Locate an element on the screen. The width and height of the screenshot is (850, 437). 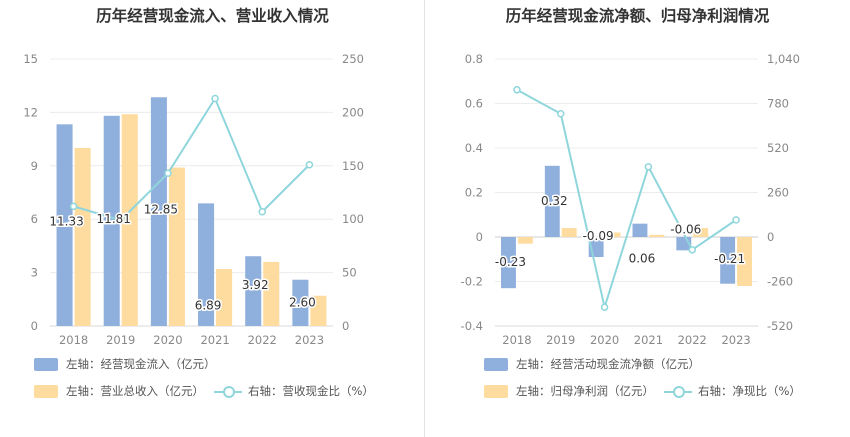
x-tick-label: 2020 is located at coordinates (604, 340).